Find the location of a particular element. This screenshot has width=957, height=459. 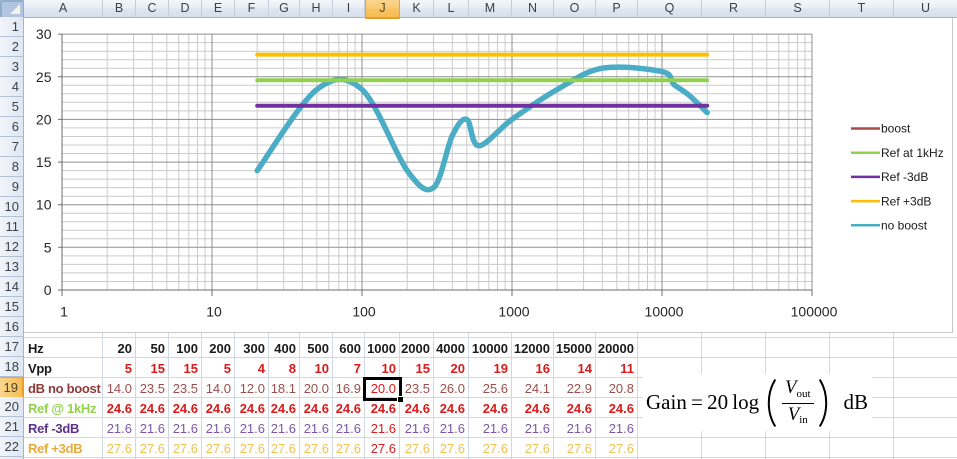

svg-text: 1000 is located at coordinates (513, 311).